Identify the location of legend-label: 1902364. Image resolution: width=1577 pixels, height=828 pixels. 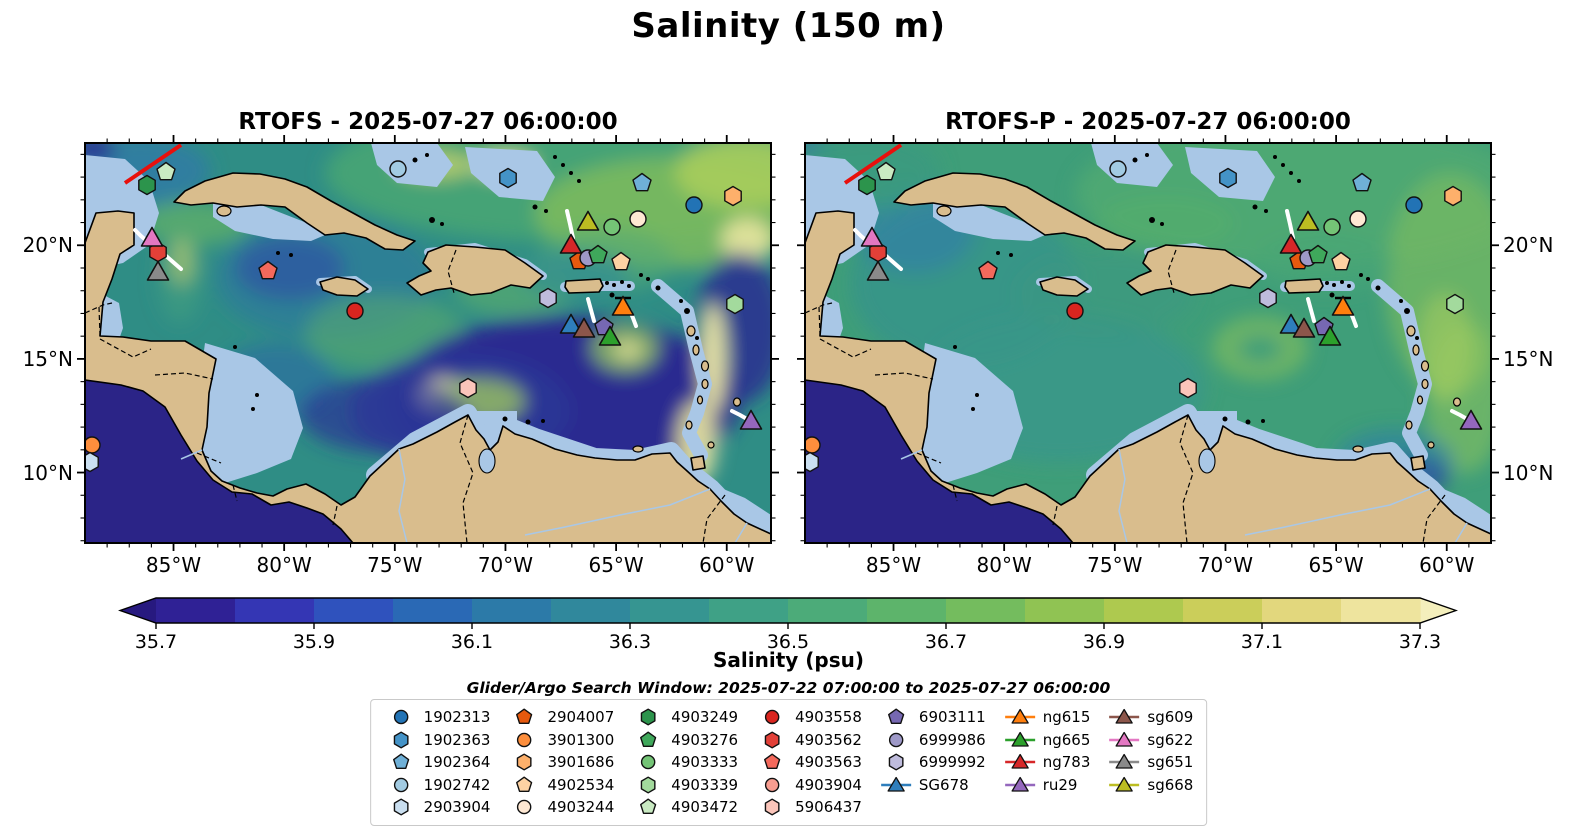
(457, 762).